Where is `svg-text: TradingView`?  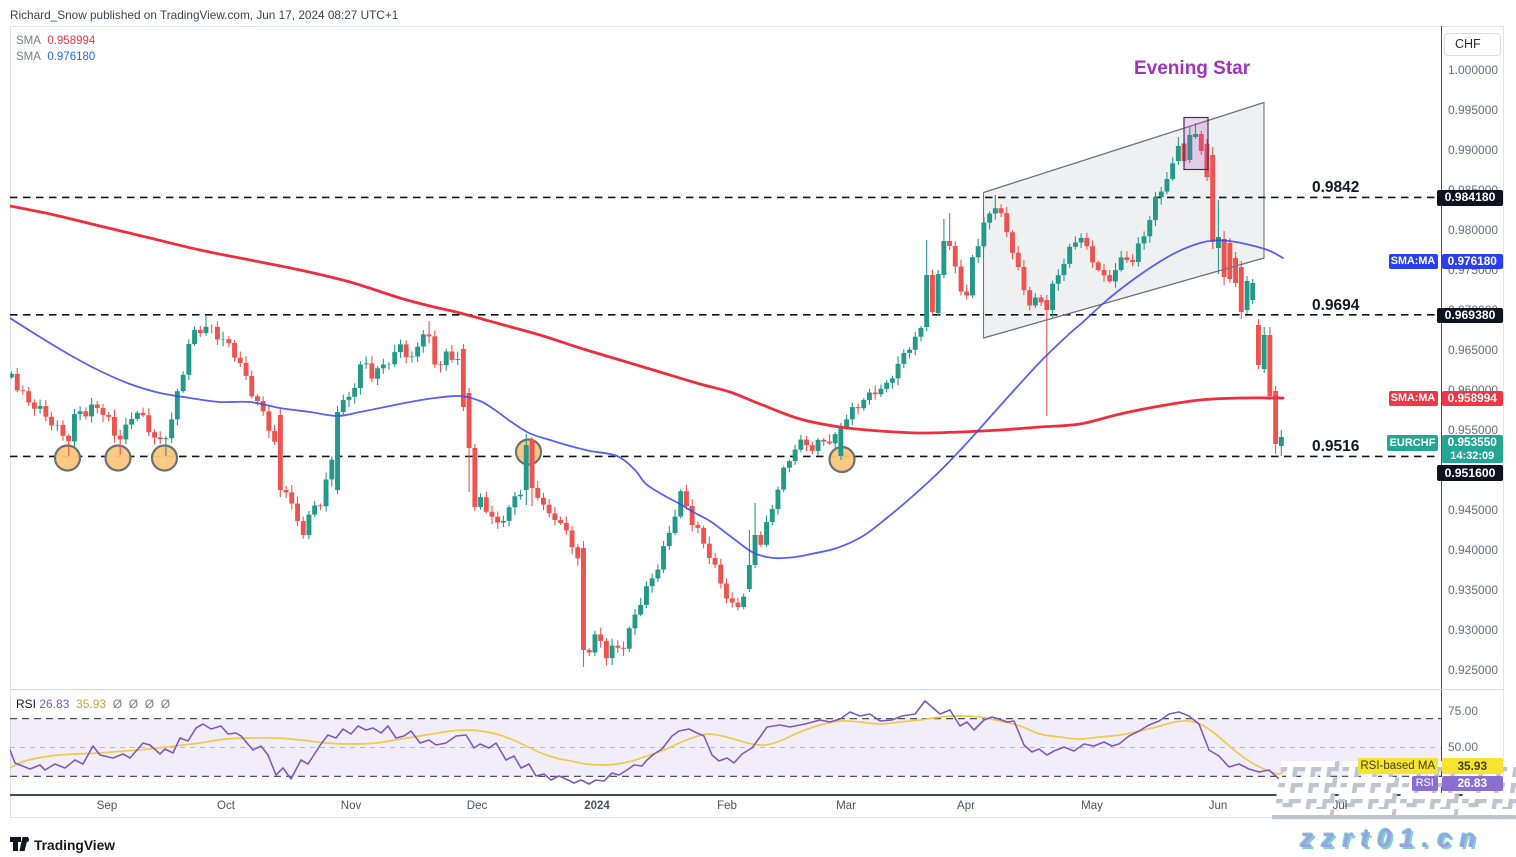 svg-text: TradingView is located at coordinates (74, 845).